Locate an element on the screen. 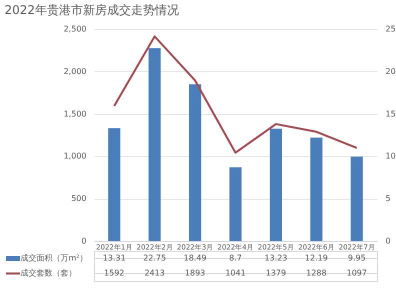 Image resolution: width=396 pixels, height=300 pixels. data-label: 9.95 is located at coordinates (357, 258).